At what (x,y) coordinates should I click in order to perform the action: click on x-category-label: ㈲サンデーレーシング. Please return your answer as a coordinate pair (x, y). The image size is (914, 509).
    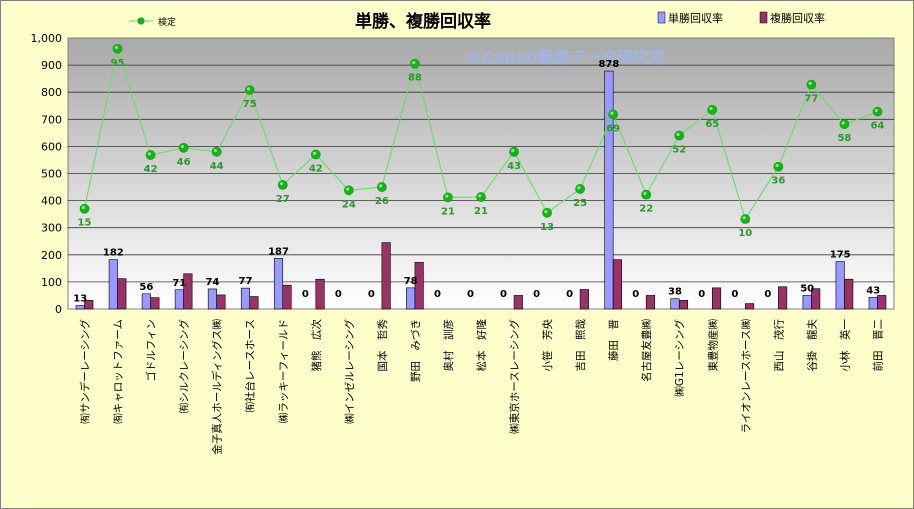
    Looking at the image, I should click on (85, 371).